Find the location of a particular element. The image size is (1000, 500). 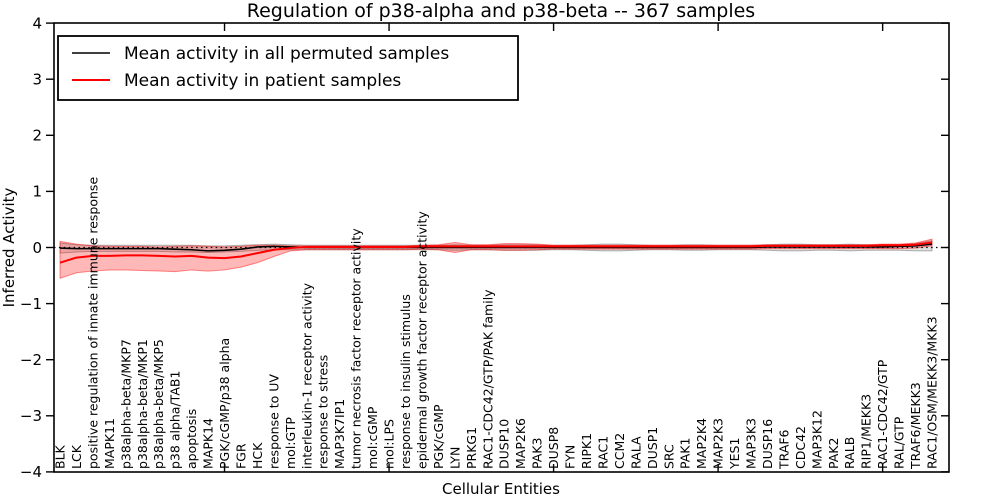

patient-mean-line is located at coordinates (496, 252).